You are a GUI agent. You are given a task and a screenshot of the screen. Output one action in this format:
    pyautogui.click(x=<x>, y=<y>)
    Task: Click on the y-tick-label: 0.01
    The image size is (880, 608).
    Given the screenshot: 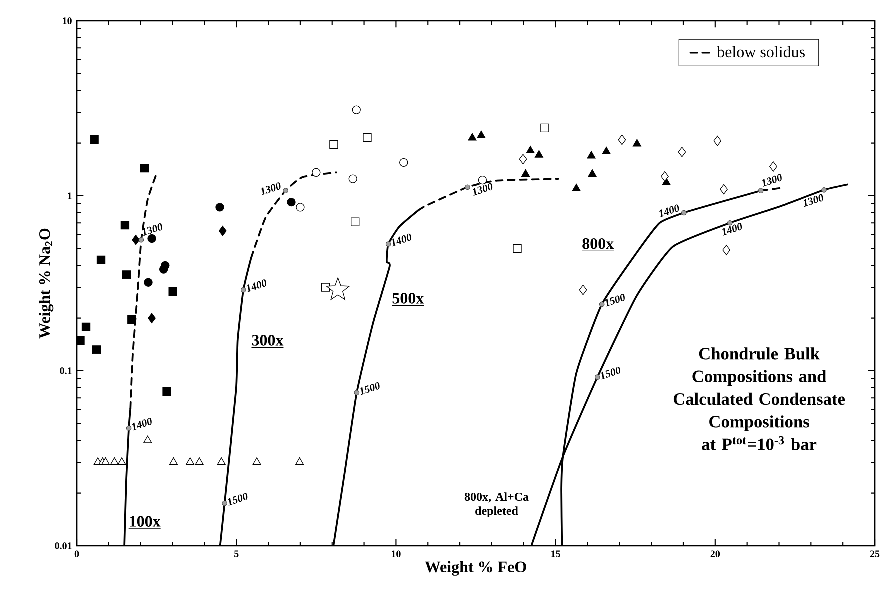 What is the action you would take?
    pyautogui.click(x=63, y=546)
    